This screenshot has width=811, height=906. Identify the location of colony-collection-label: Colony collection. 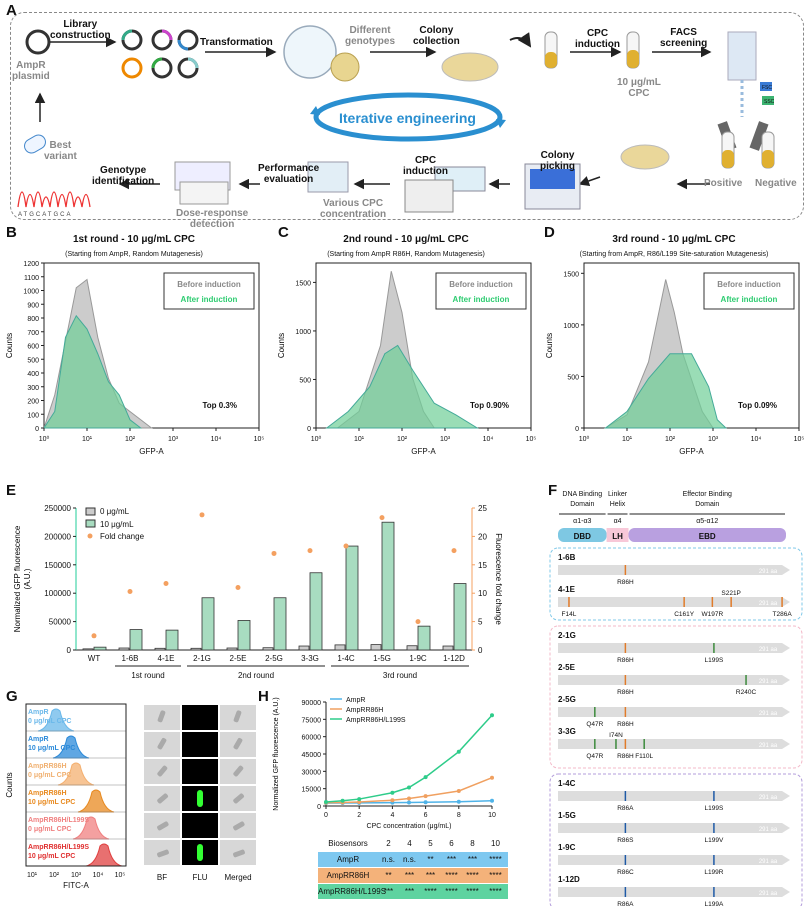
(436, 36).